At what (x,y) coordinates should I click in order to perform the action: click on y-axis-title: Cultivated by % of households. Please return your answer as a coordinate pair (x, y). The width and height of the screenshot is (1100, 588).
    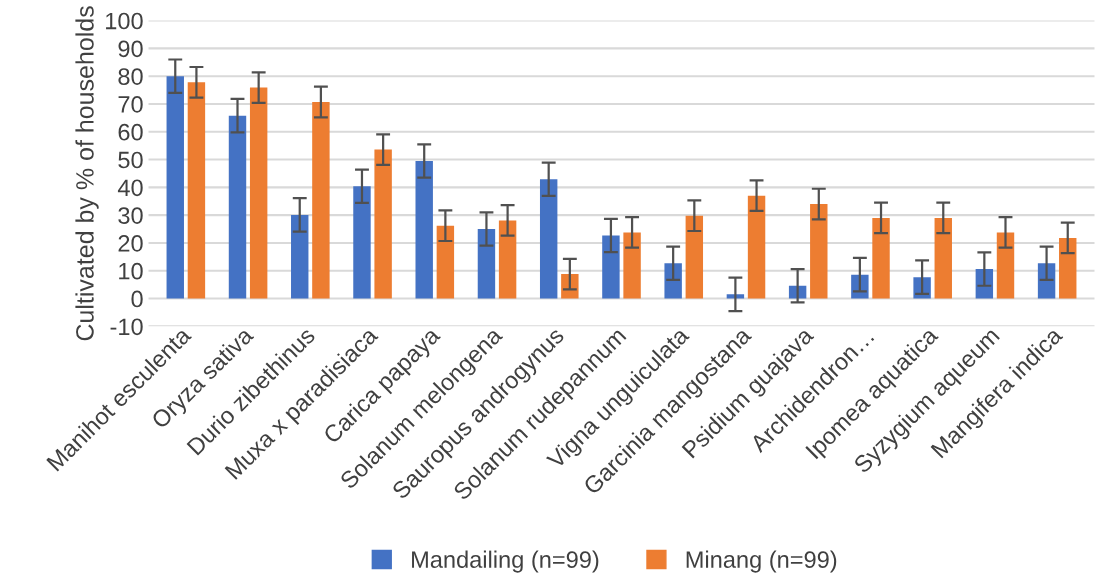
    Looking at the image, I should click on (87, 173).